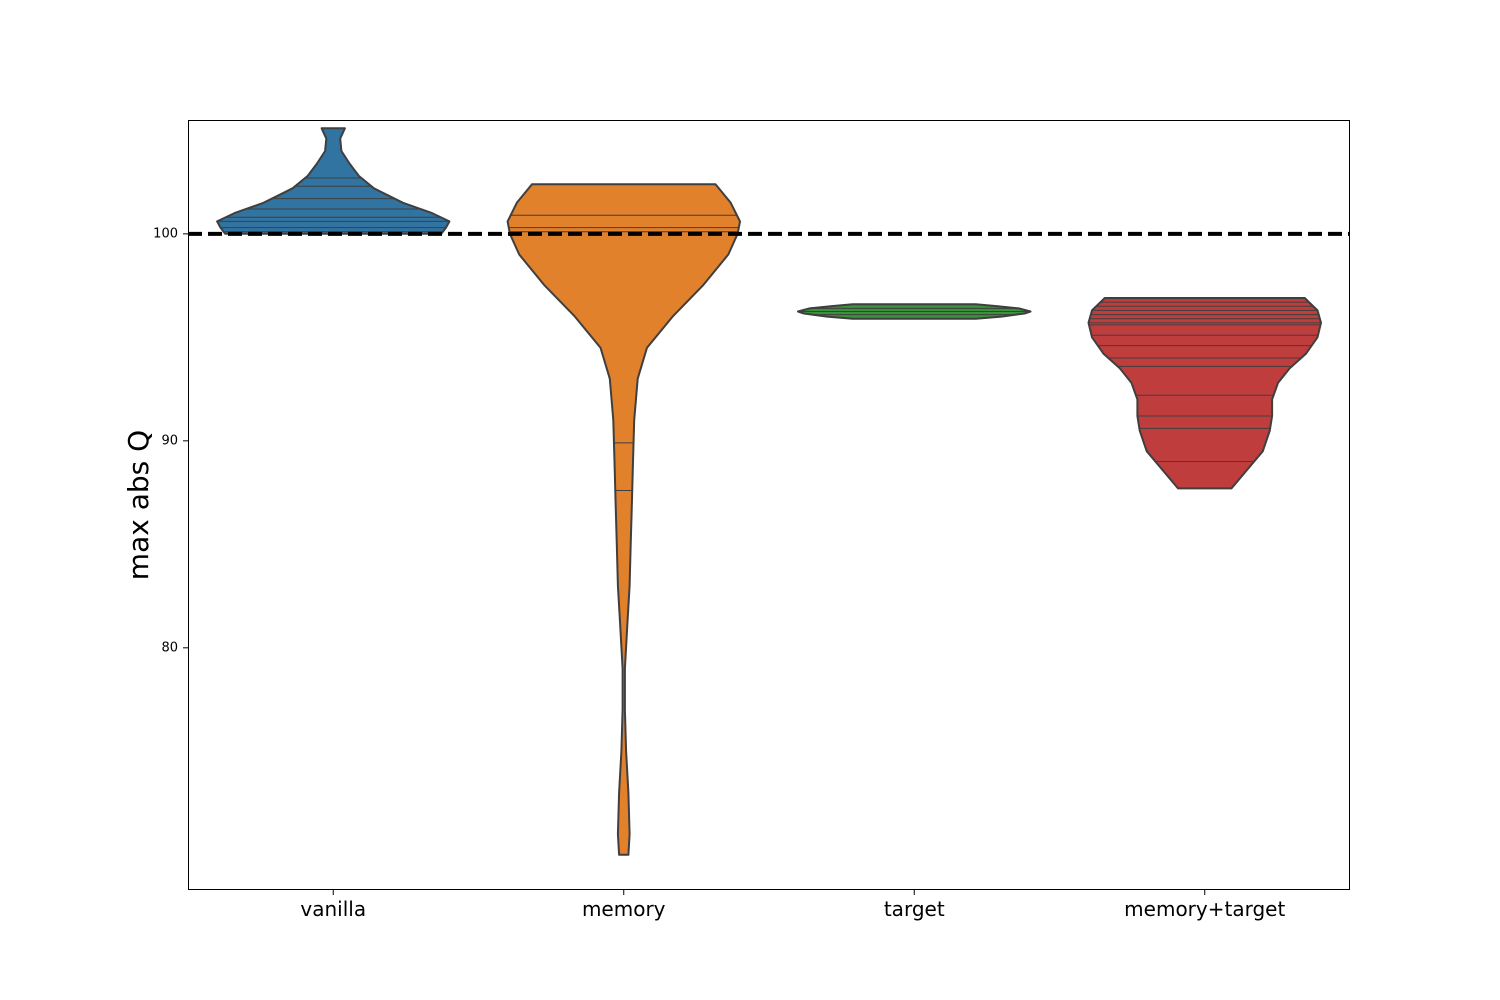  I want to click on violin-memory, so click(623, 519).